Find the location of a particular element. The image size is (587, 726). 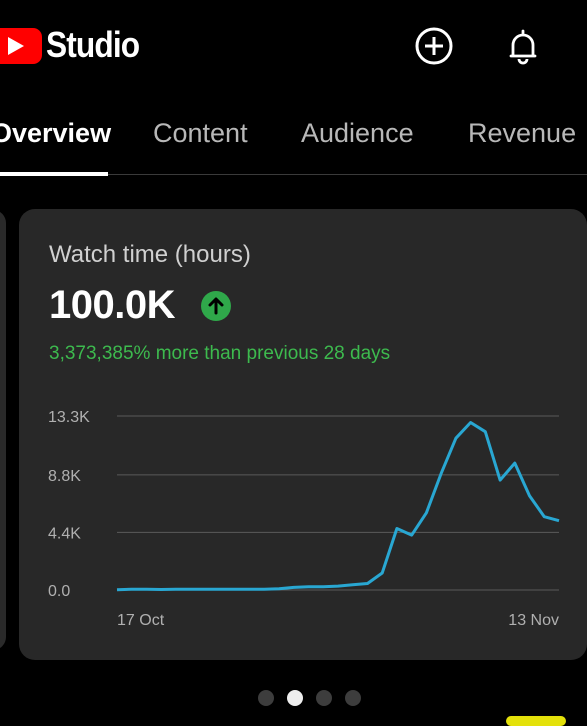

tab-audience: Audience is located at coordinates (357, 133).